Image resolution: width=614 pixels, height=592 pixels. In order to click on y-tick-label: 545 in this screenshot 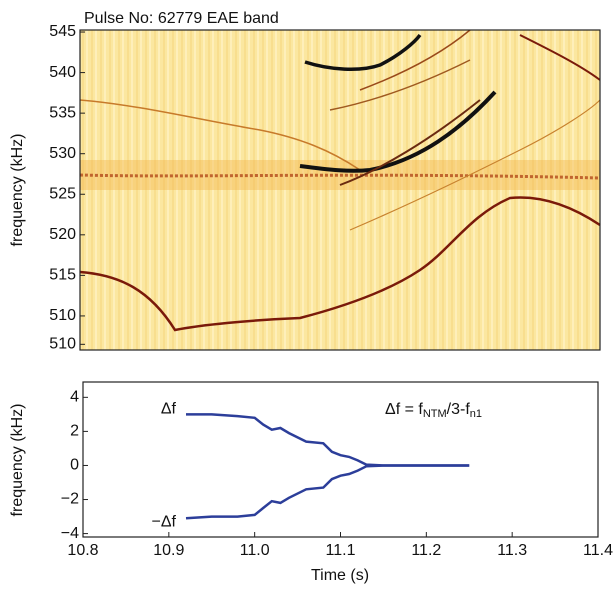, I will do `click(62, 31)`.